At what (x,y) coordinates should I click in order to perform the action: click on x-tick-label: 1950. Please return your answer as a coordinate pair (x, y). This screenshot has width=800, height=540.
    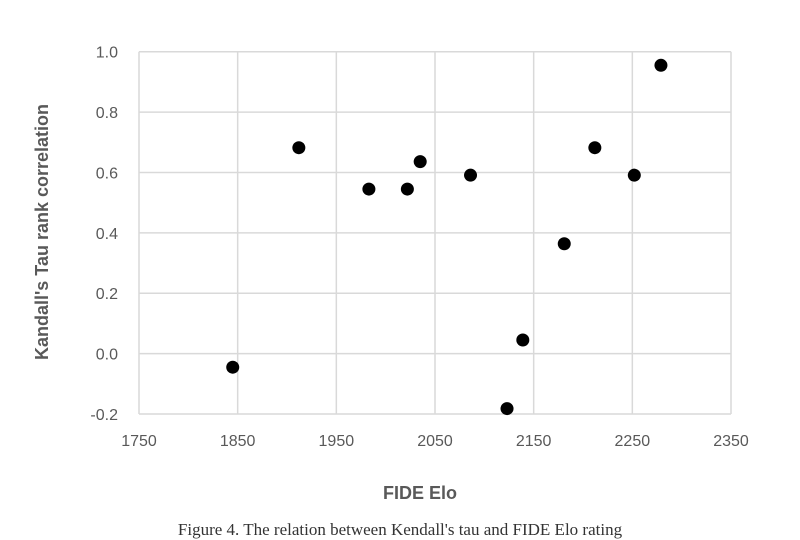
    Looking at the image, I should click on (337, 441).